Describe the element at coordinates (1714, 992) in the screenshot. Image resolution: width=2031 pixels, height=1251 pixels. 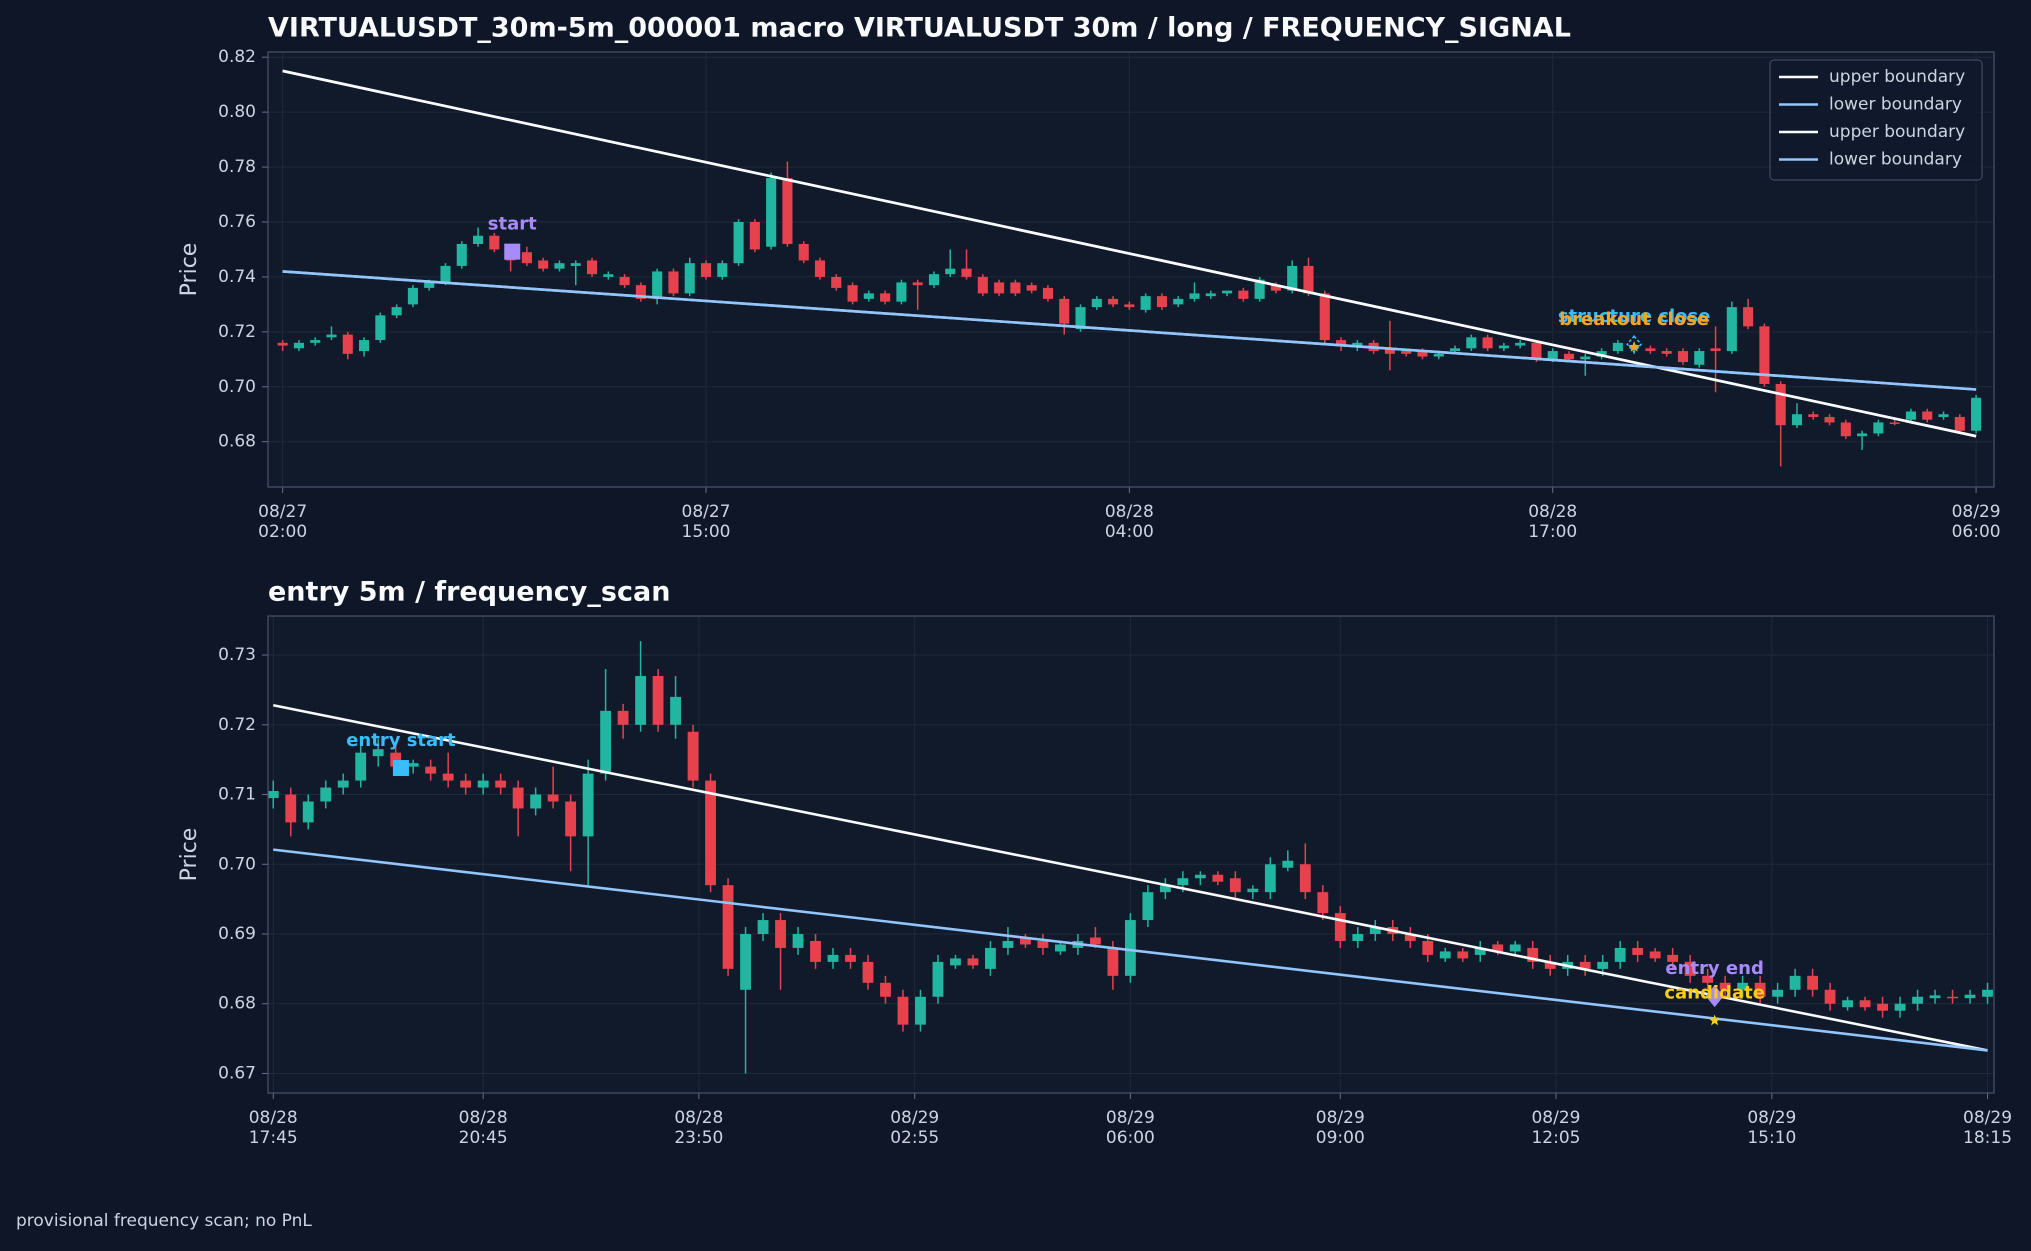
I see `marker-label: candidate` at that location.